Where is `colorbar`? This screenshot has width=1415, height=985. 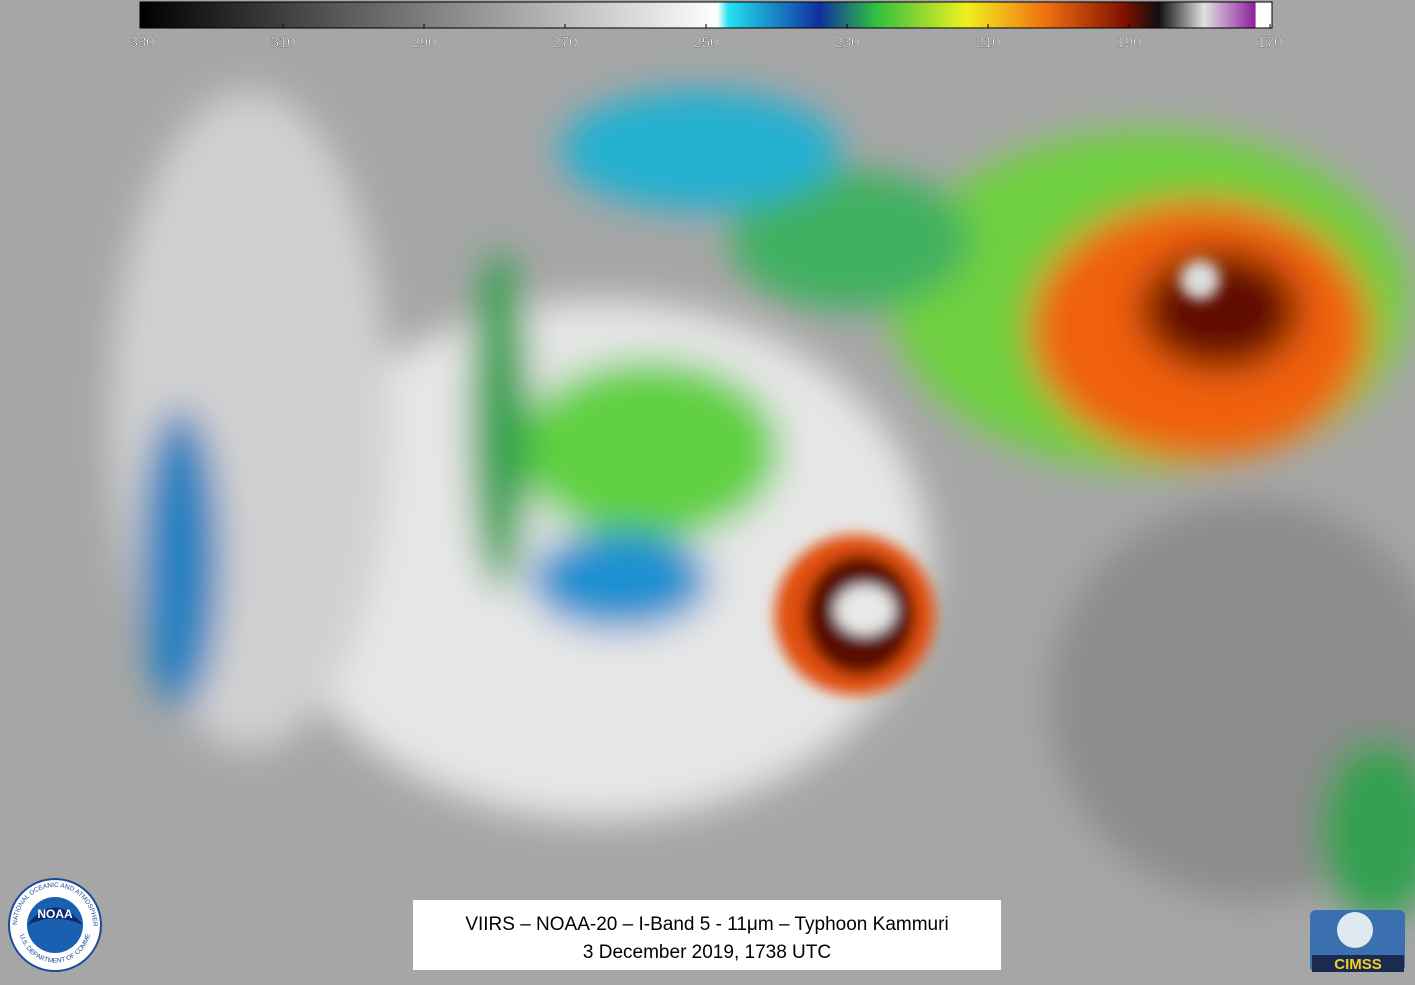 colorbar is located at coordinates (706, 15).